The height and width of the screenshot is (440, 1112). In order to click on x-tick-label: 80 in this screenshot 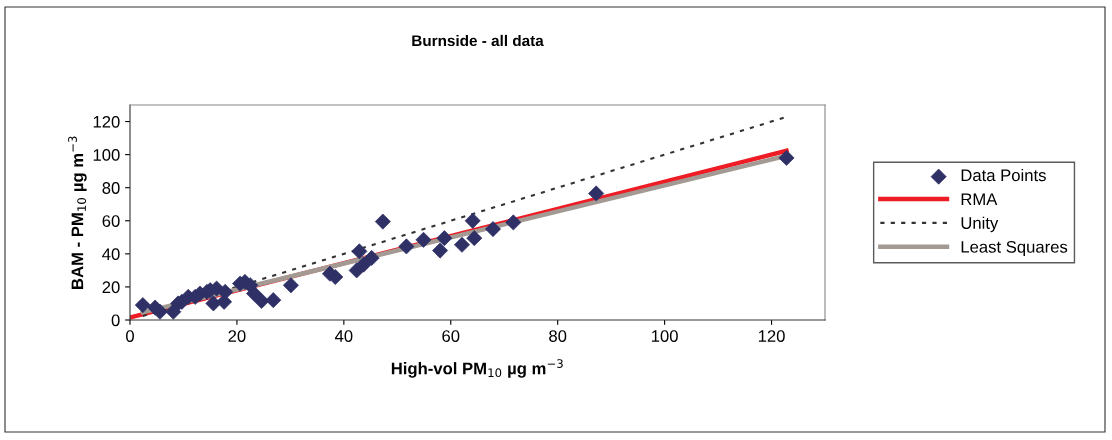, I will do `click(558, 336)`.